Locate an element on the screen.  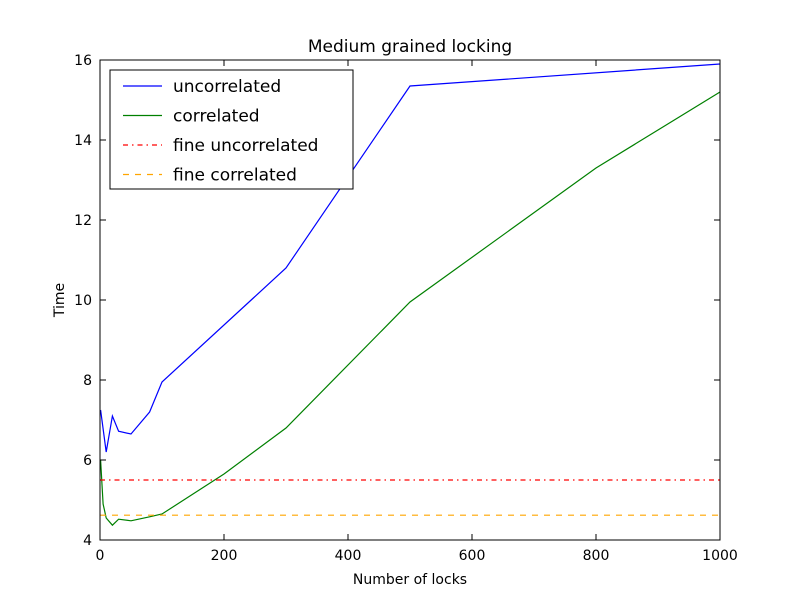
legend-label-0: uncorrelated is located at coordinates (227, 87).